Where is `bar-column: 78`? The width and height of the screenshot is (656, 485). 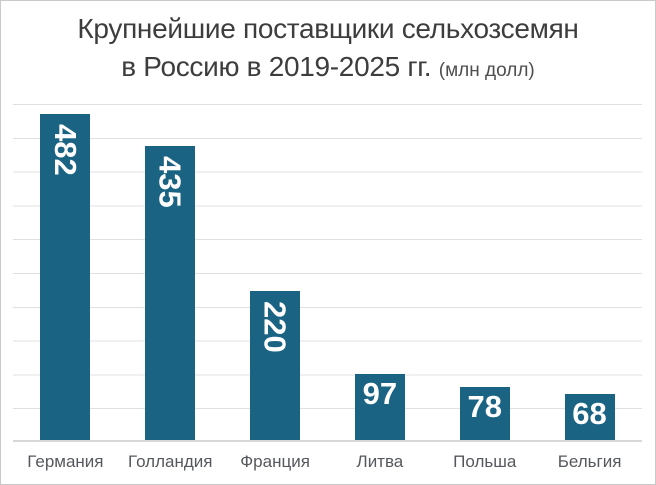
bar-column: 78 is located at coordinates (484, 272).